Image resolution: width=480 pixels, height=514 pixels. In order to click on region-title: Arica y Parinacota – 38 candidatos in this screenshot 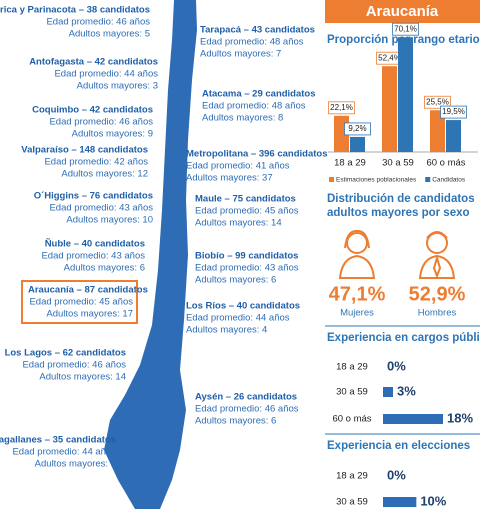, I will do `click(75, 10)`.